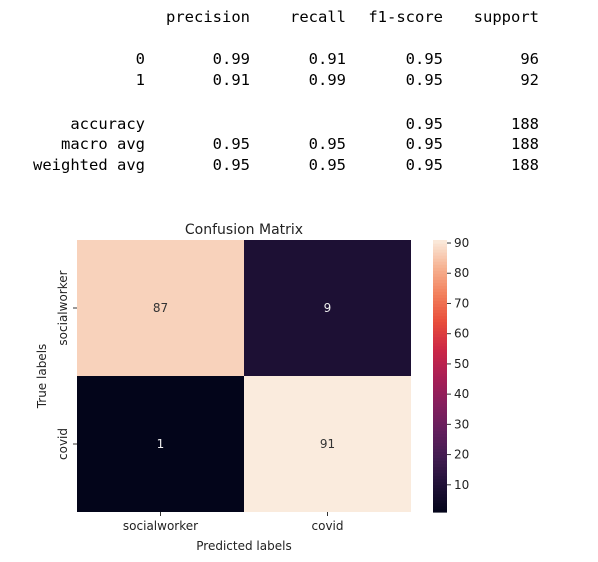 The height and width of the screenshot is (562, 598). I want to click on colorbar-tick-label: 20, so click(461, 455).